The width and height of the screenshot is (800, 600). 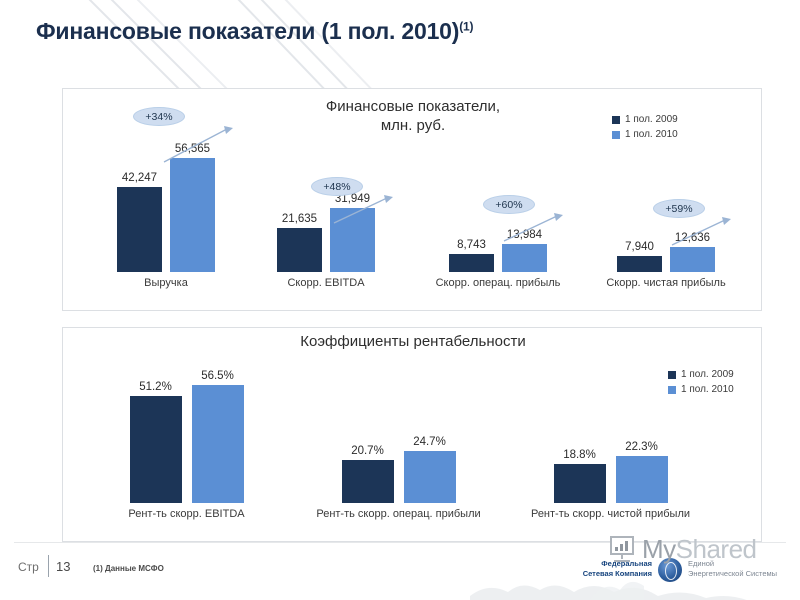 What do you see at coordinates (524, 235) in the screenshot?
I see `bar-value-label: 13,984` at bounding box center [524, 235].